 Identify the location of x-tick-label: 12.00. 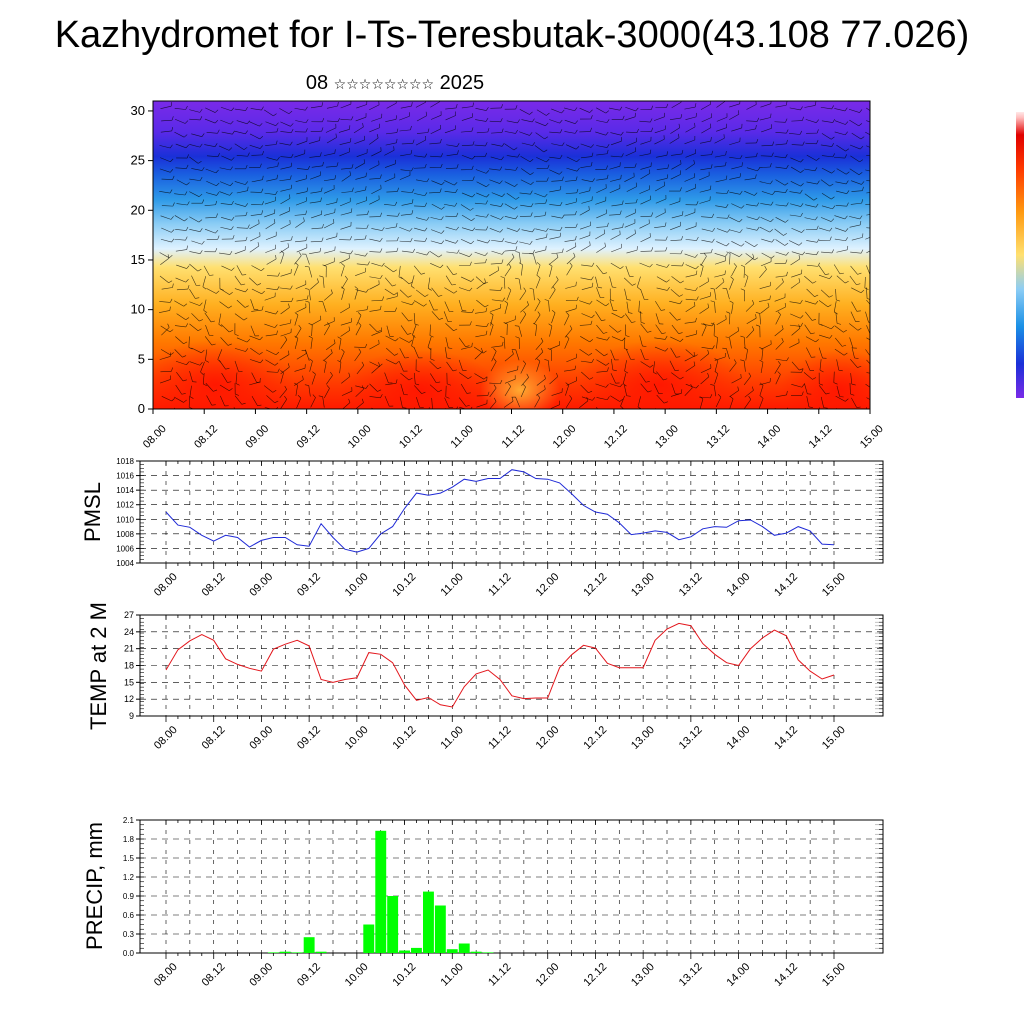
(548, 585).